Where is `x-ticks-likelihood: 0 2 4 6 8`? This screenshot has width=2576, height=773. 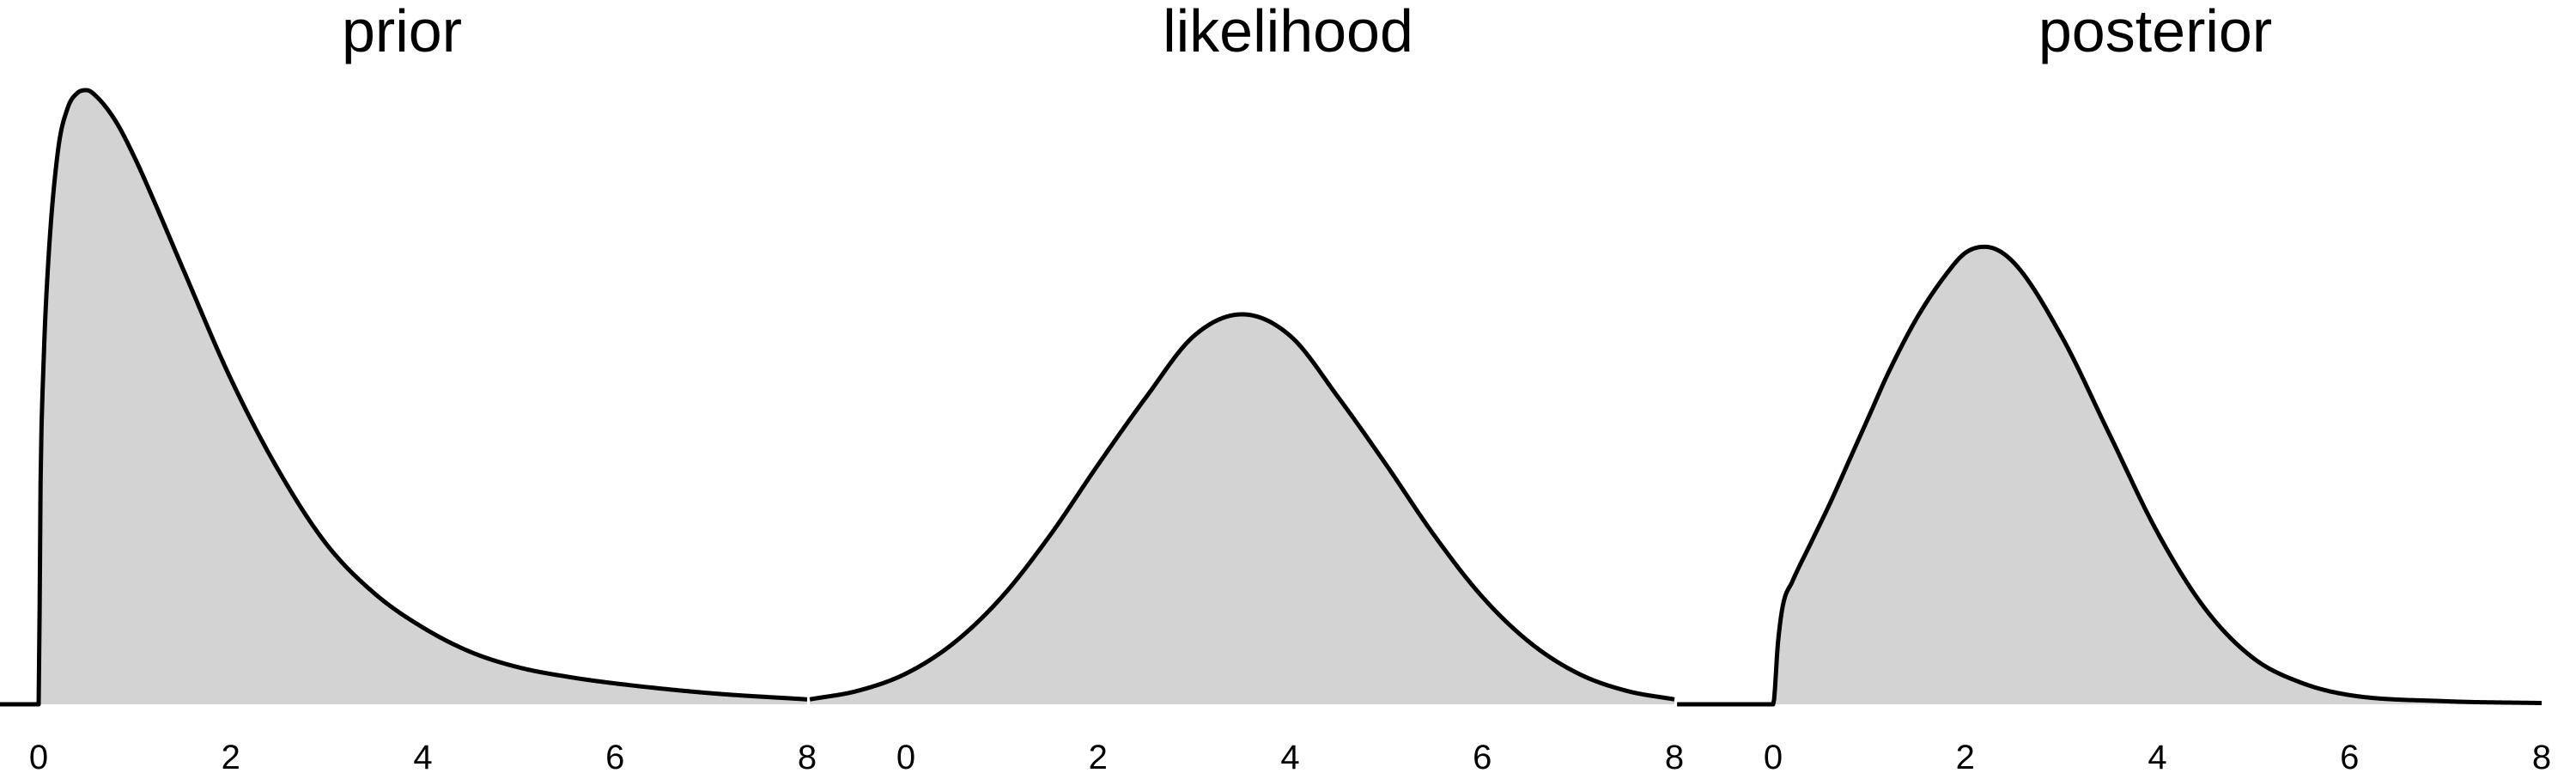 x-ticks-likelihood: 0 2 4 6 8 is located at coordinates (1290, 756).